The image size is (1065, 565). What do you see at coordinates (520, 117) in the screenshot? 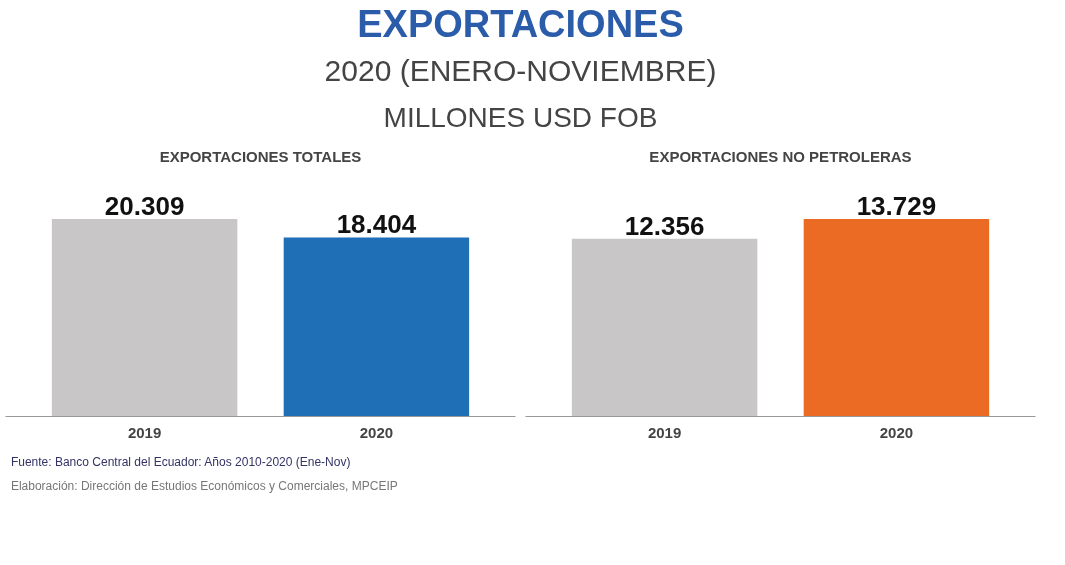
I see `text: MILLONES USD FOB` at bounding box center [520, 117].